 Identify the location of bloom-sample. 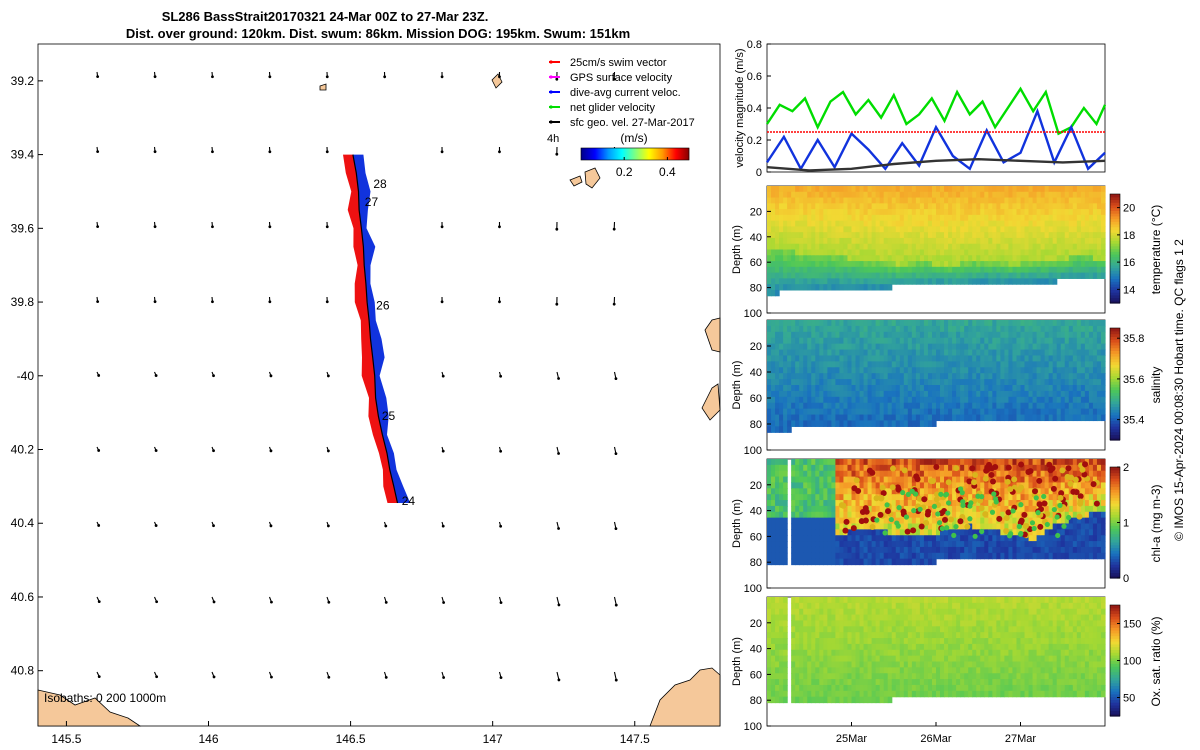
(1039, 504).